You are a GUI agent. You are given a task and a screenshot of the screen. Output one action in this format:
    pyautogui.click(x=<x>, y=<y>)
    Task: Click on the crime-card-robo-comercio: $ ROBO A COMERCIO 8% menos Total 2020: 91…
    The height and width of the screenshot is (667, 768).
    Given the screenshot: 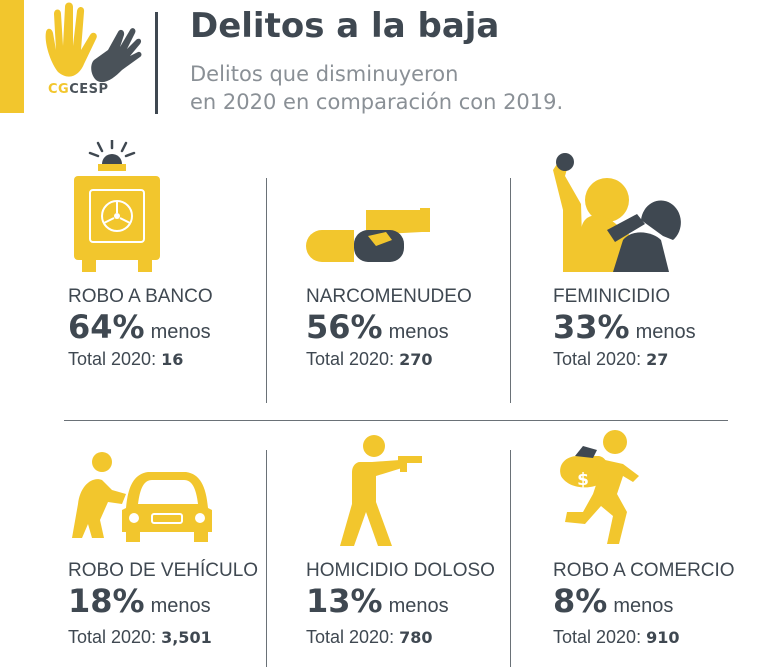 What is the action you would take?
    pyautogui.click(x=660, y=540)
    